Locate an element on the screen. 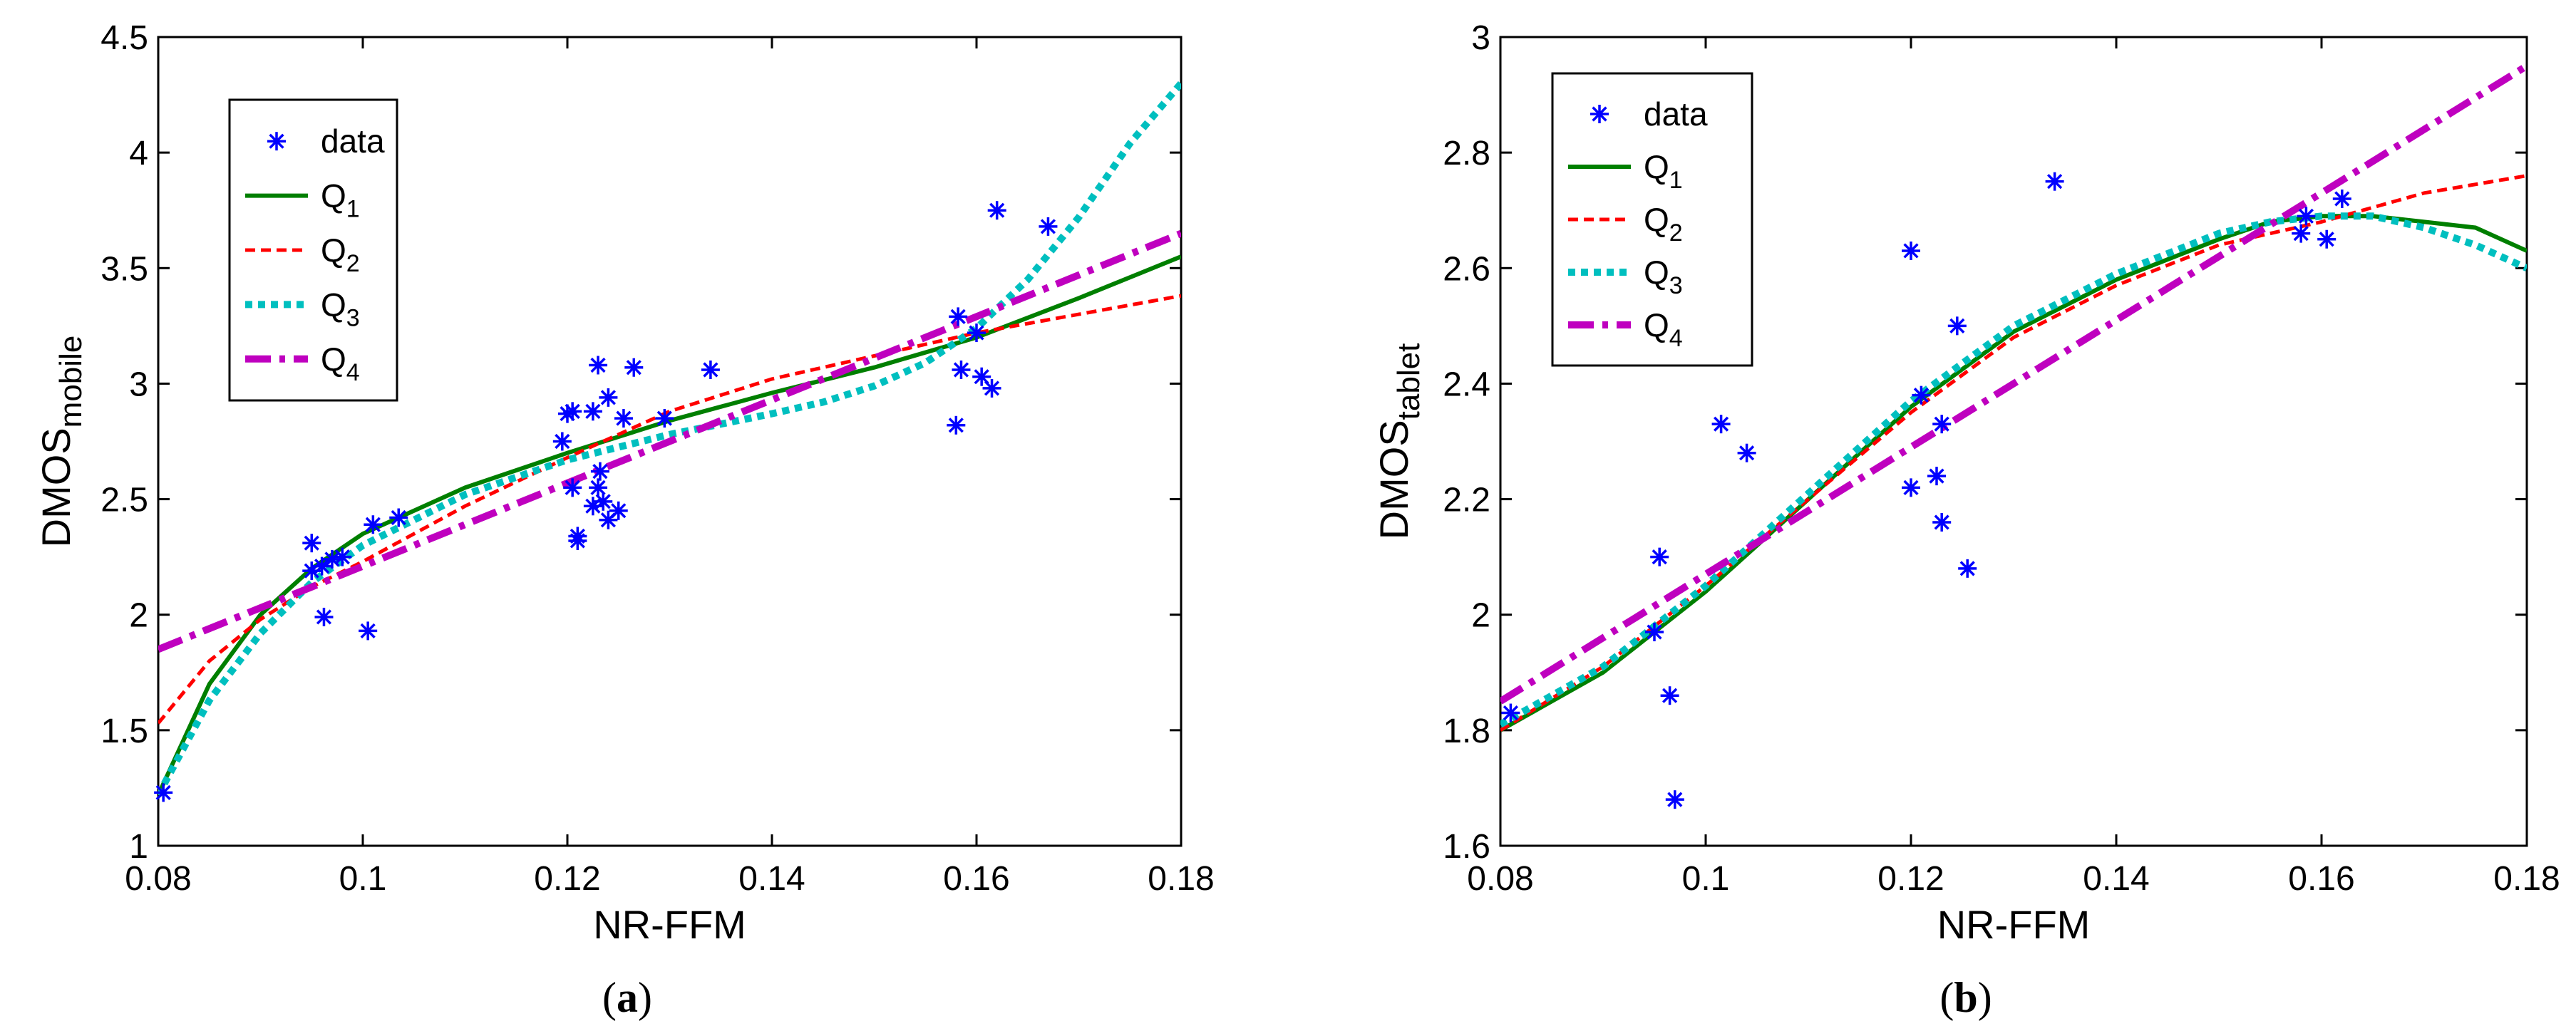 This screenshot has height=1036, width=2576. y-tick-label: 2.8 is located at coordinates (1466, 153).